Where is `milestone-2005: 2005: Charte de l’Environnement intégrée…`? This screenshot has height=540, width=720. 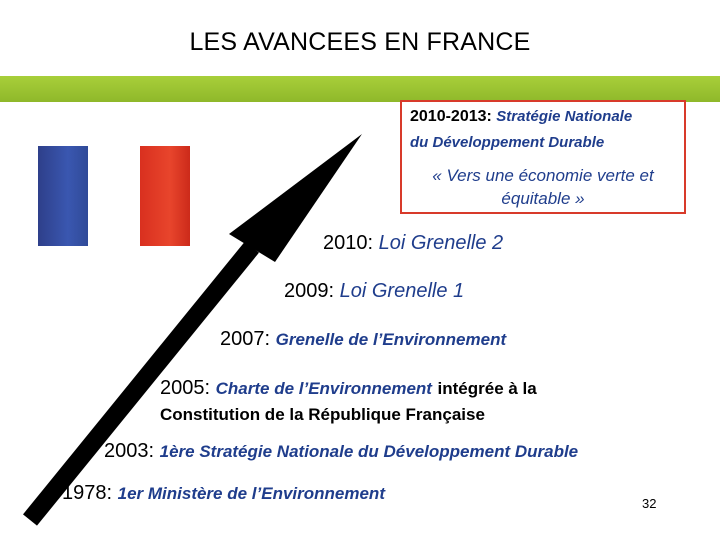
milestone-2005: 2005: Charte de l’Environnement intégrée… is located at coordinates (348, 388).